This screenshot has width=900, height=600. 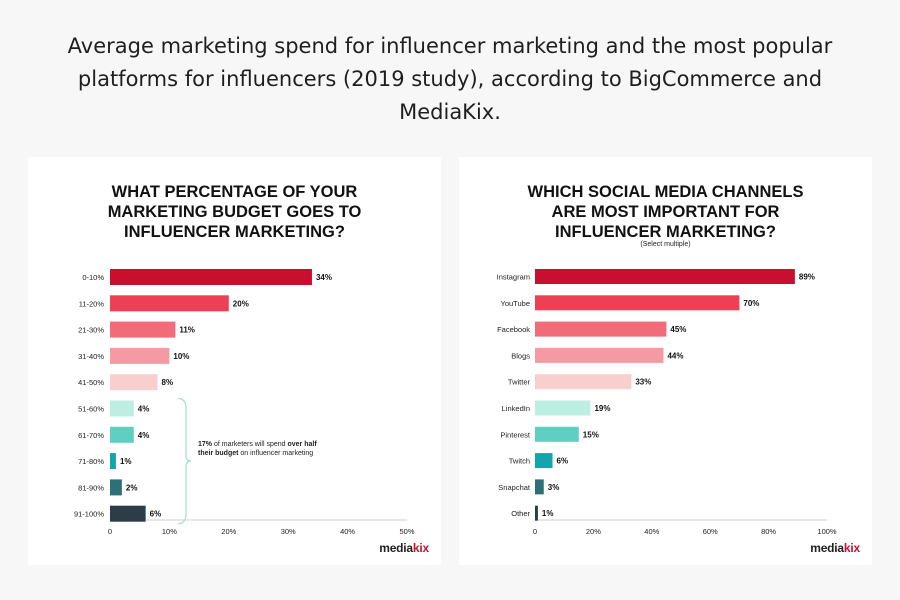 I want to click on value-label: 34%, so click(x=324, y=277).